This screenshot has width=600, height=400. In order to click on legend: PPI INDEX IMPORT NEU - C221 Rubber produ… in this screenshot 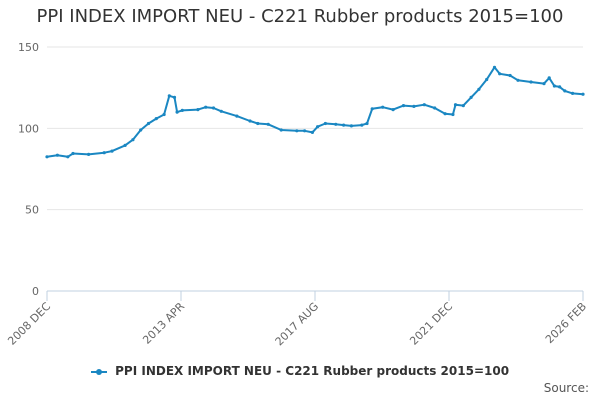, I will do `click(300, 371)`.